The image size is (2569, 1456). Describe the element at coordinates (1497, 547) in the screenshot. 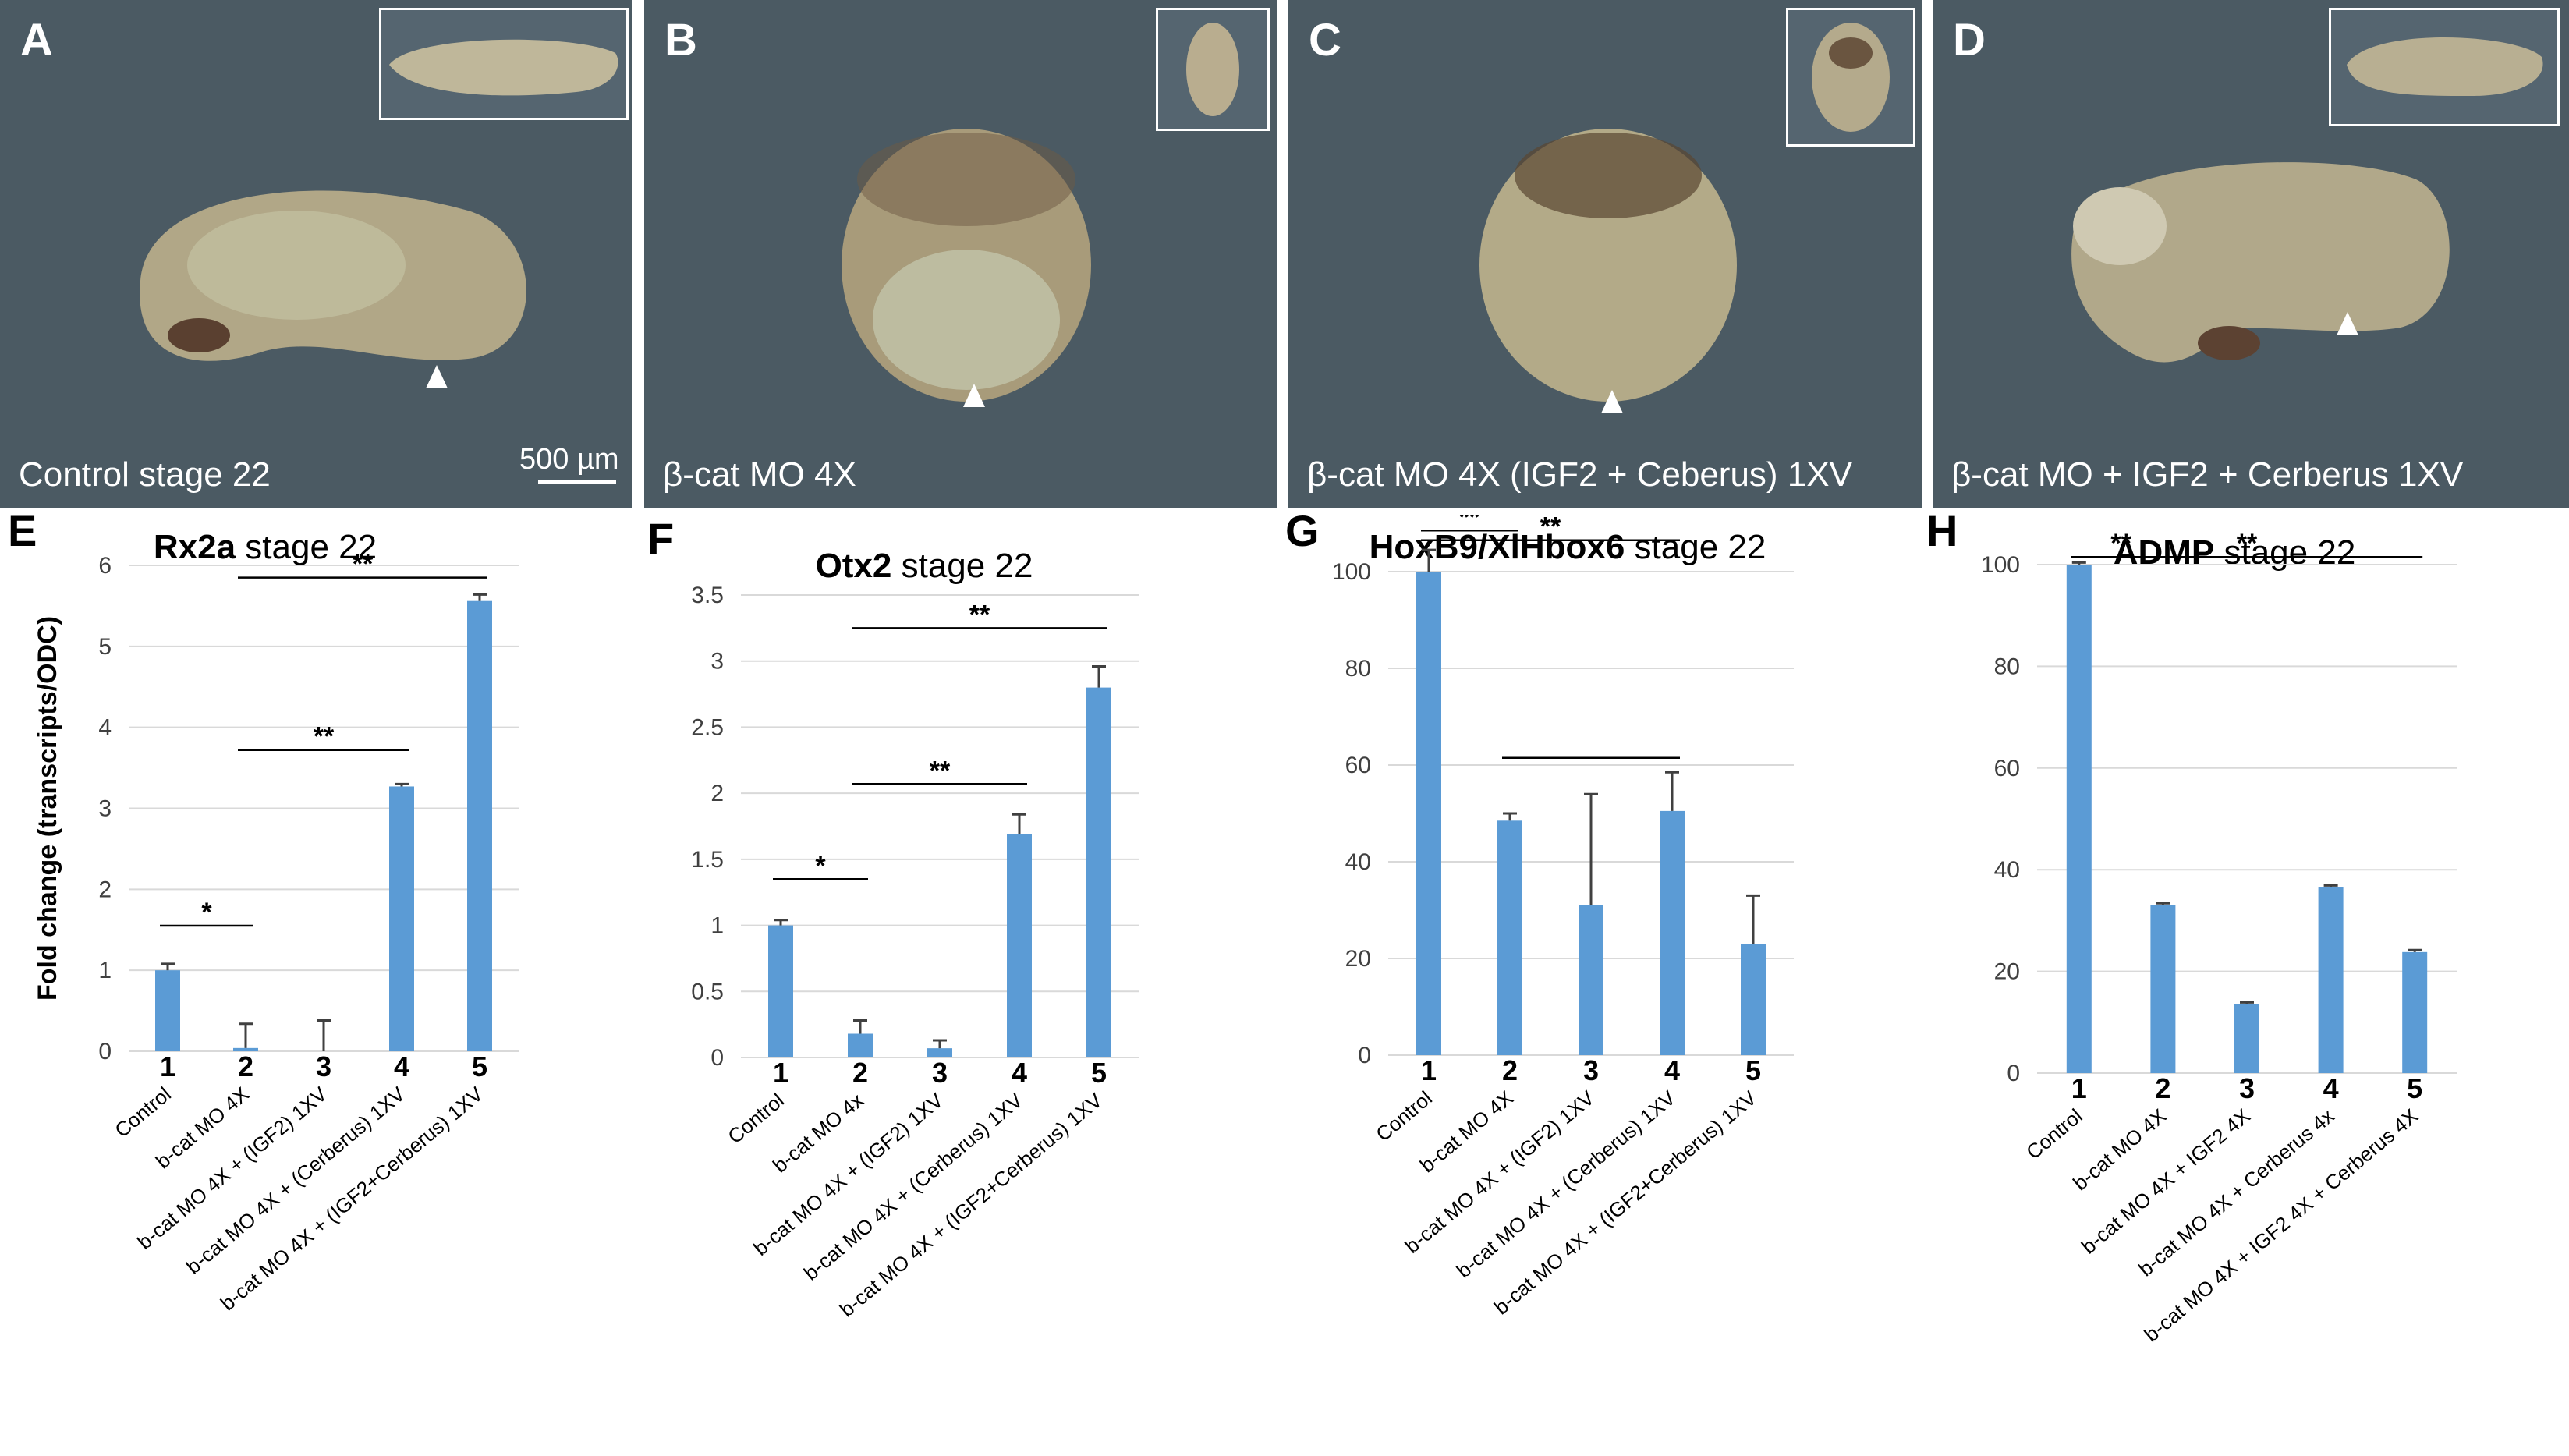

I see `chart-title-gene: HoxB9/XlHbox6` at that location.